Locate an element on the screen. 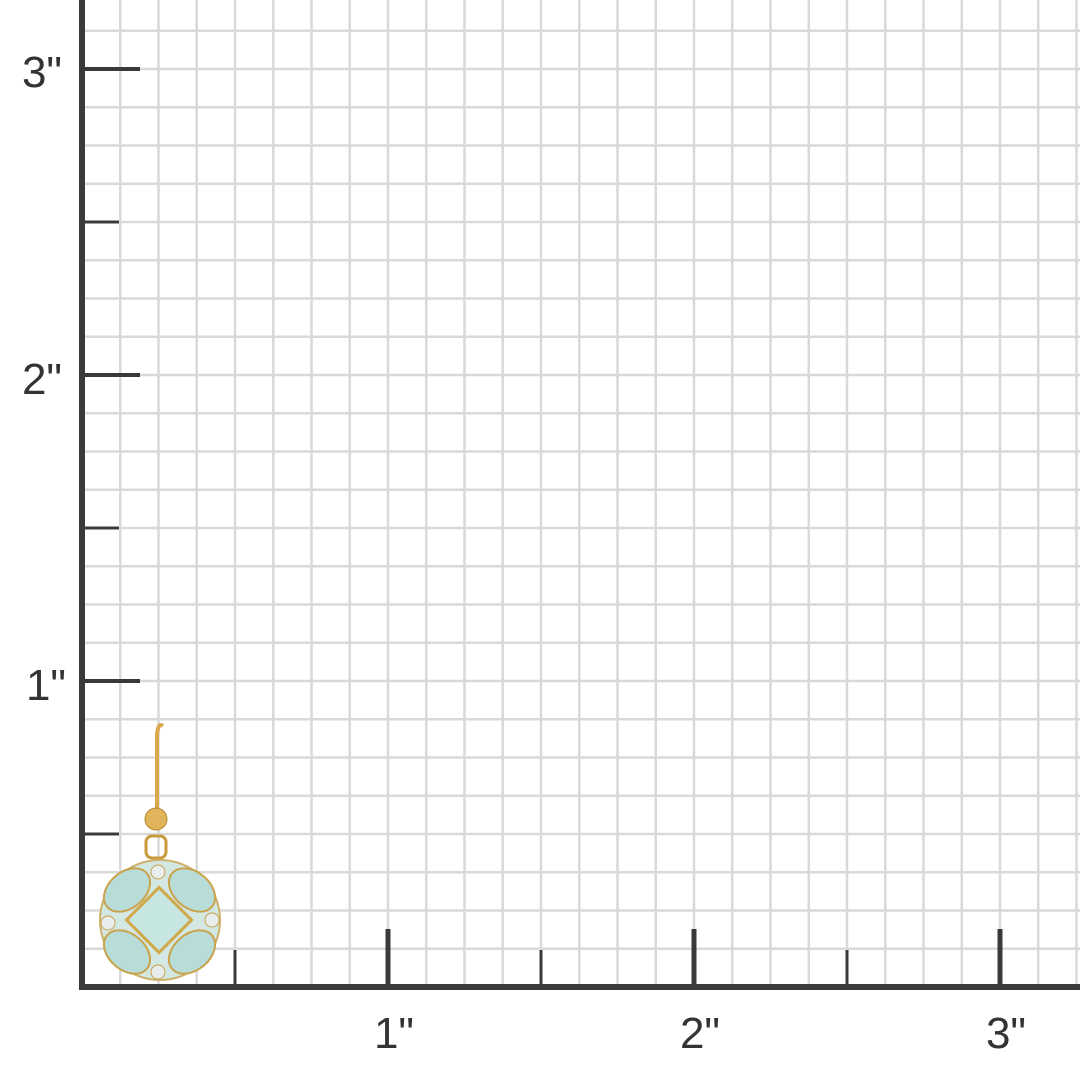  x-label-2: 2" is located at coordinates (700, 1033).